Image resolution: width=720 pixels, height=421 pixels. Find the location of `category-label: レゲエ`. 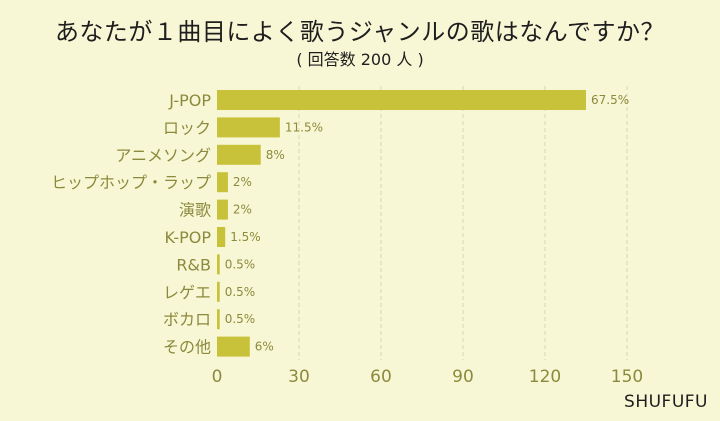

category-label: レゲエ is located at coordinates (187, 292).